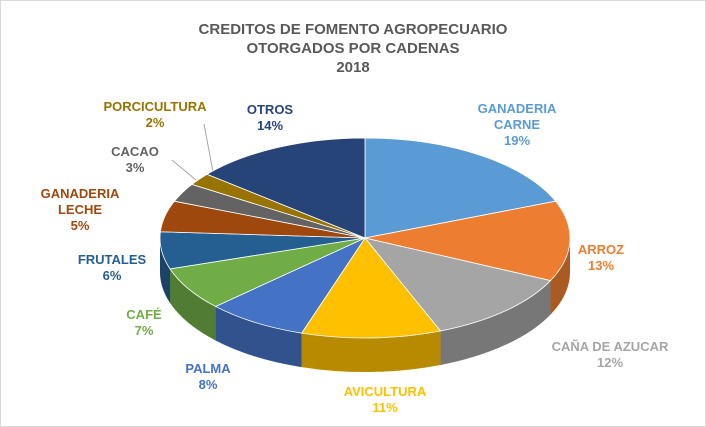  Describe the element at coordinates (80, 225) in the screenshot. I see `value-label: 5%` at that location.